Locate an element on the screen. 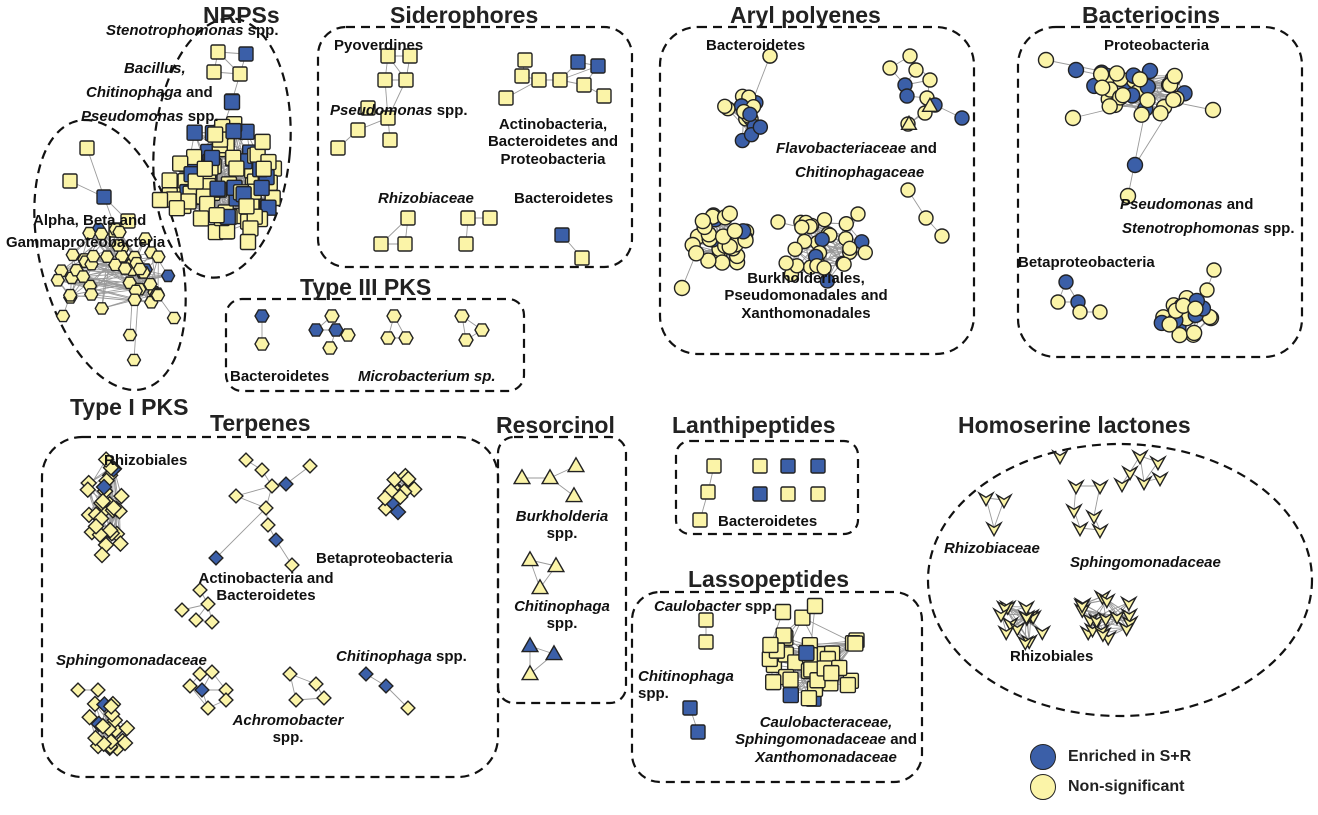 This screenshot has height=815, width=1318. siderophores-title: Siderophores is located at coordinates (464, 15).